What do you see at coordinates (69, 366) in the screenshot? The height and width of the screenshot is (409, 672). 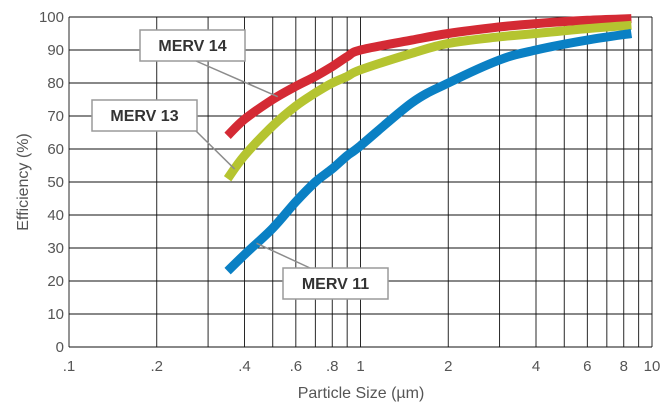 I see `x-tick-label: .1` at bounding box center [69, 366].